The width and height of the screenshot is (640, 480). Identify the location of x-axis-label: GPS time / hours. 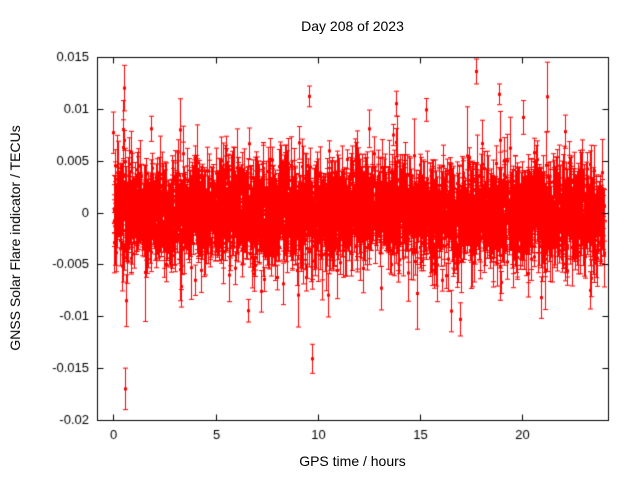
(352, 461).